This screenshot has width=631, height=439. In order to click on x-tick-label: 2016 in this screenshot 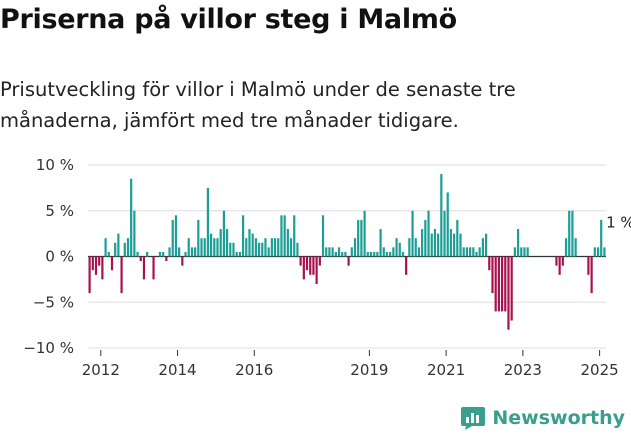, I will do `click(254, 370)`.